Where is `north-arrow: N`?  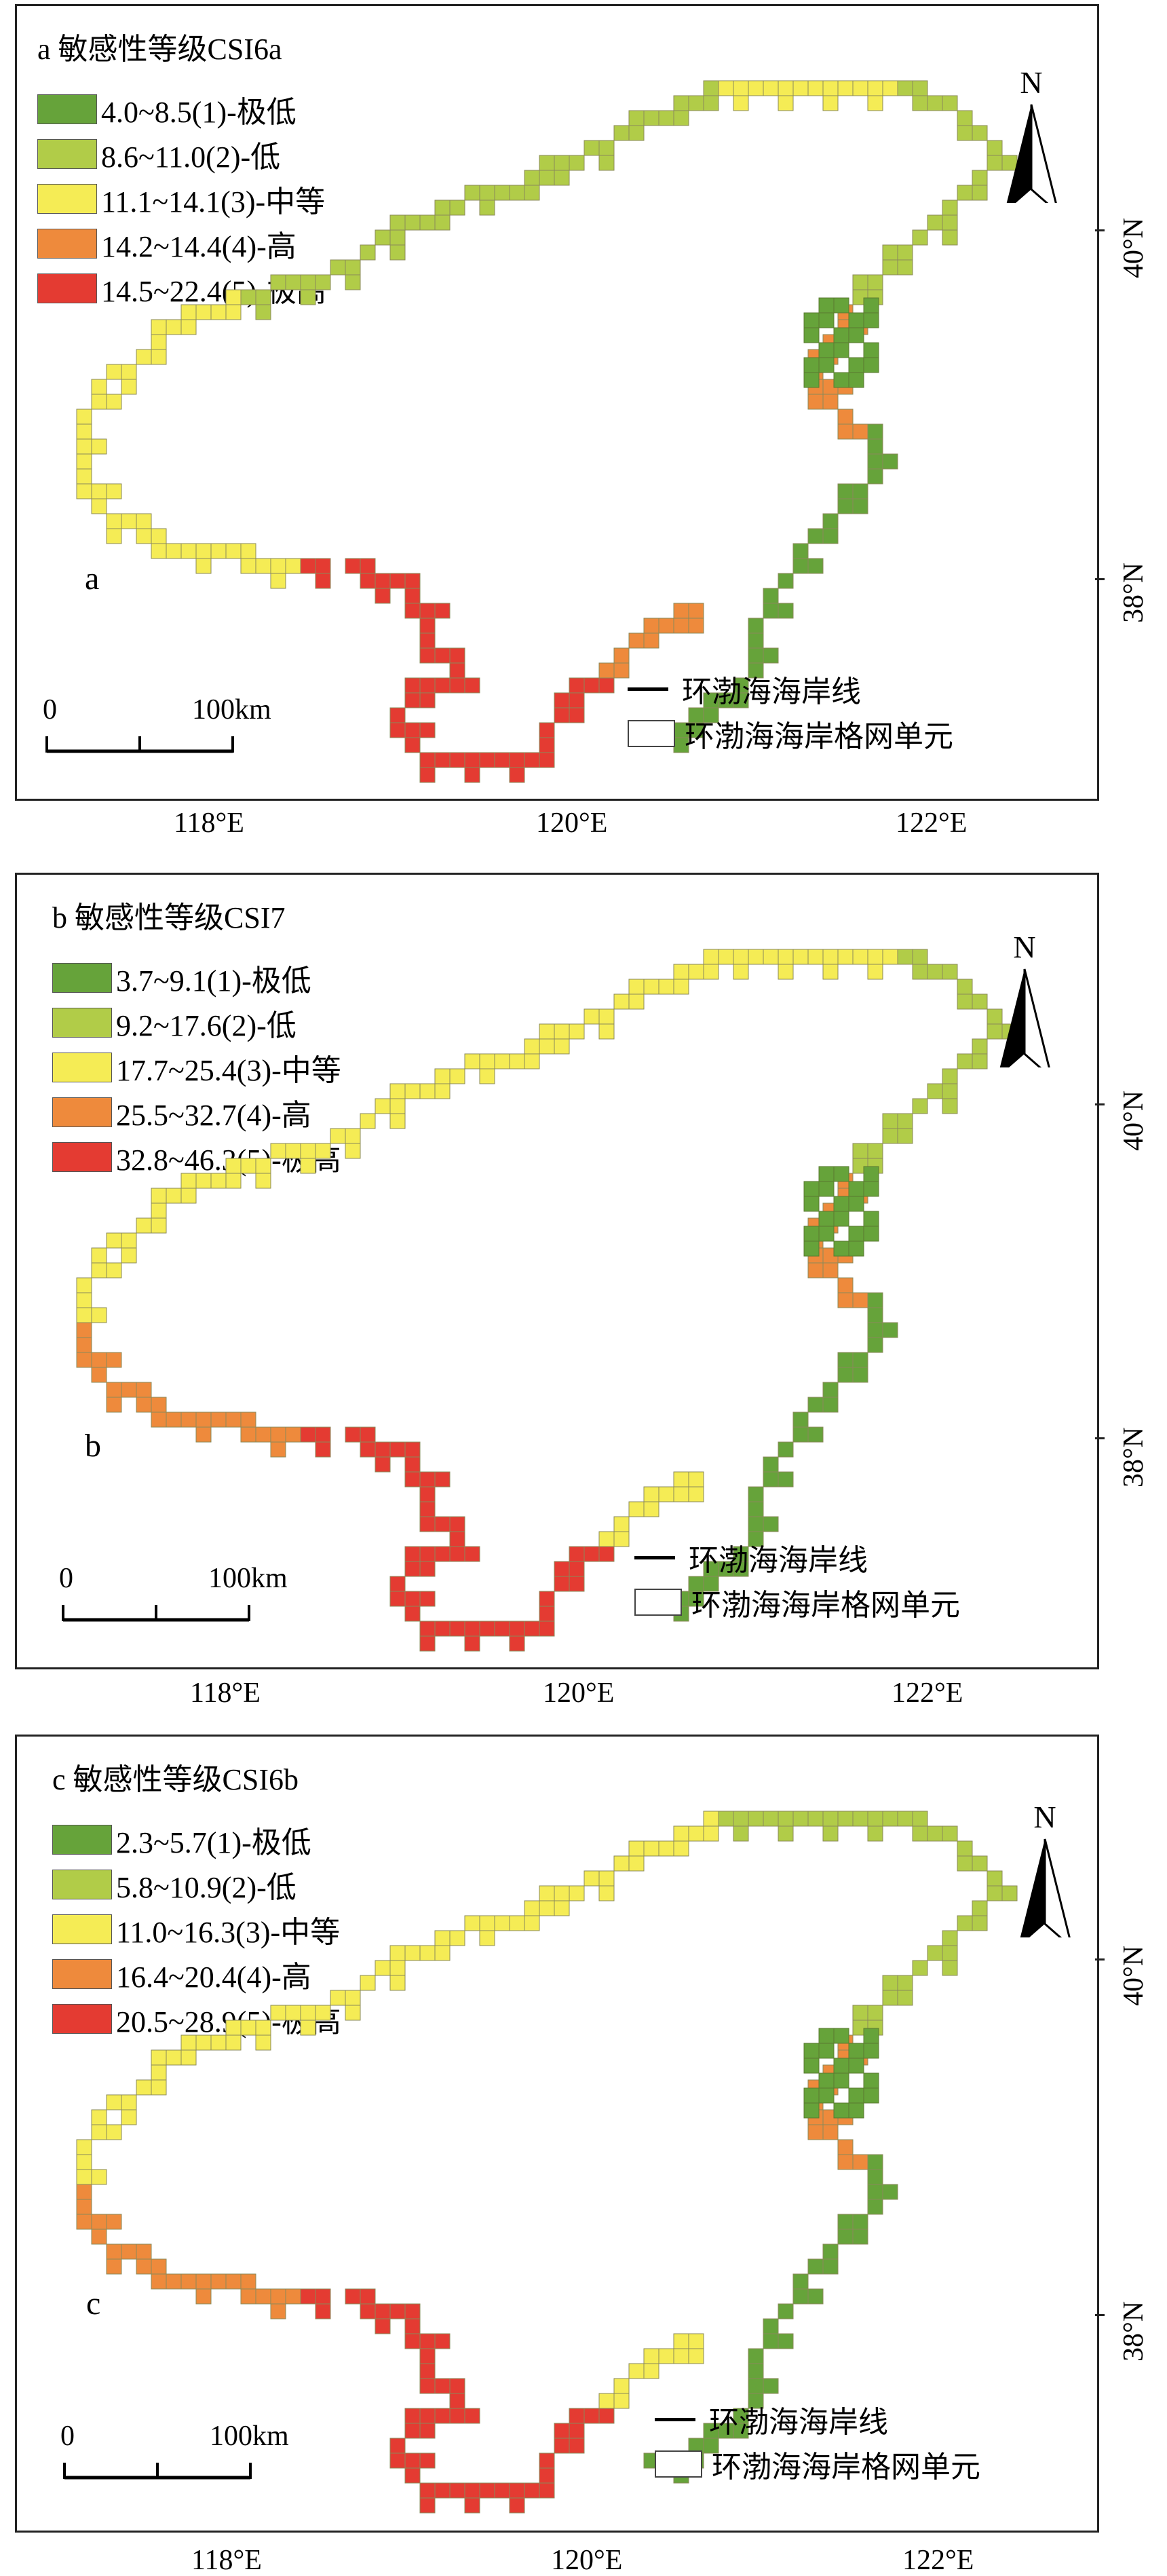 north-arrow: N is located at coordinates (1024, 999).